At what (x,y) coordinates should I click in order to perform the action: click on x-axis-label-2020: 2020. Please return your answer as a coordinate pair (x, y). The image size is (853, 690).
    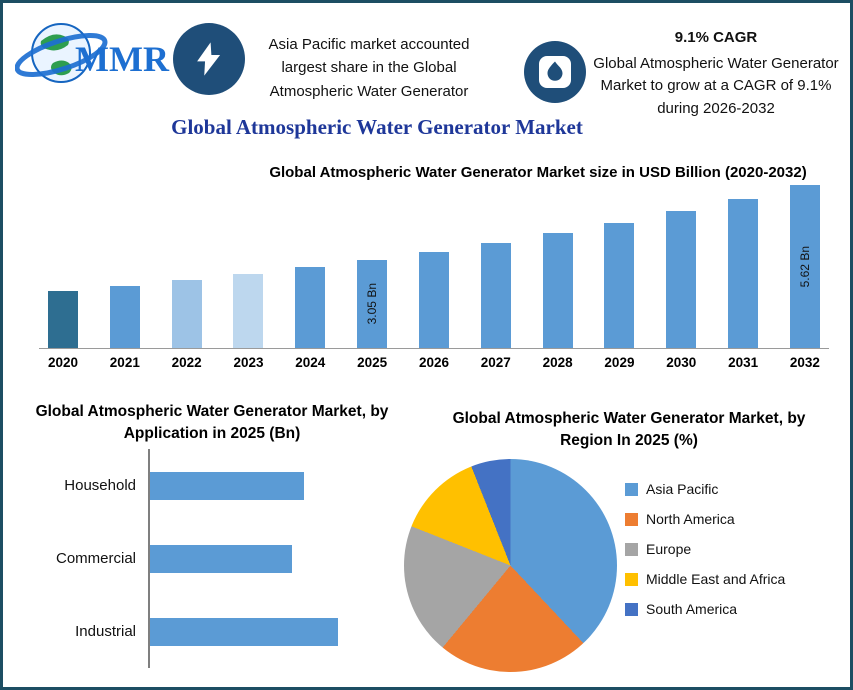
    Looking at the image, I should click on (63, 362).